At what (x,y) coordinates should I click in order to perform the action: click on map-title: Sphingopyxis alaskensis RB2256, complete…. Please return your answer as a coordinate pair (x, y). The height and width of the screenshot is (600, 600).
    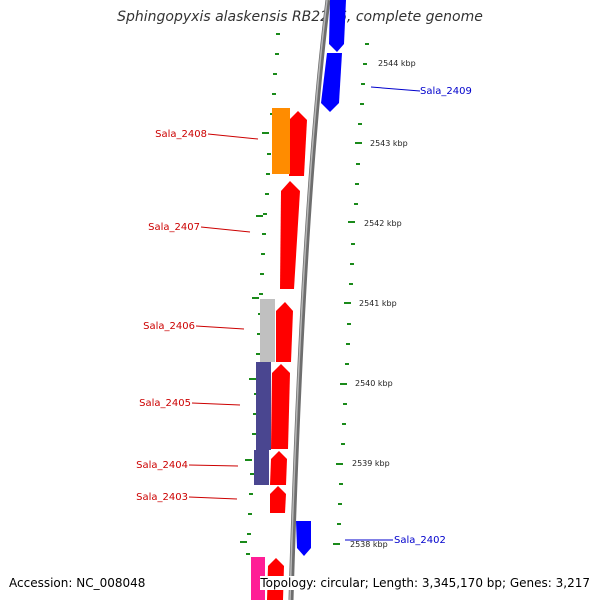
    Looking at the image, I should click on (300, 17).